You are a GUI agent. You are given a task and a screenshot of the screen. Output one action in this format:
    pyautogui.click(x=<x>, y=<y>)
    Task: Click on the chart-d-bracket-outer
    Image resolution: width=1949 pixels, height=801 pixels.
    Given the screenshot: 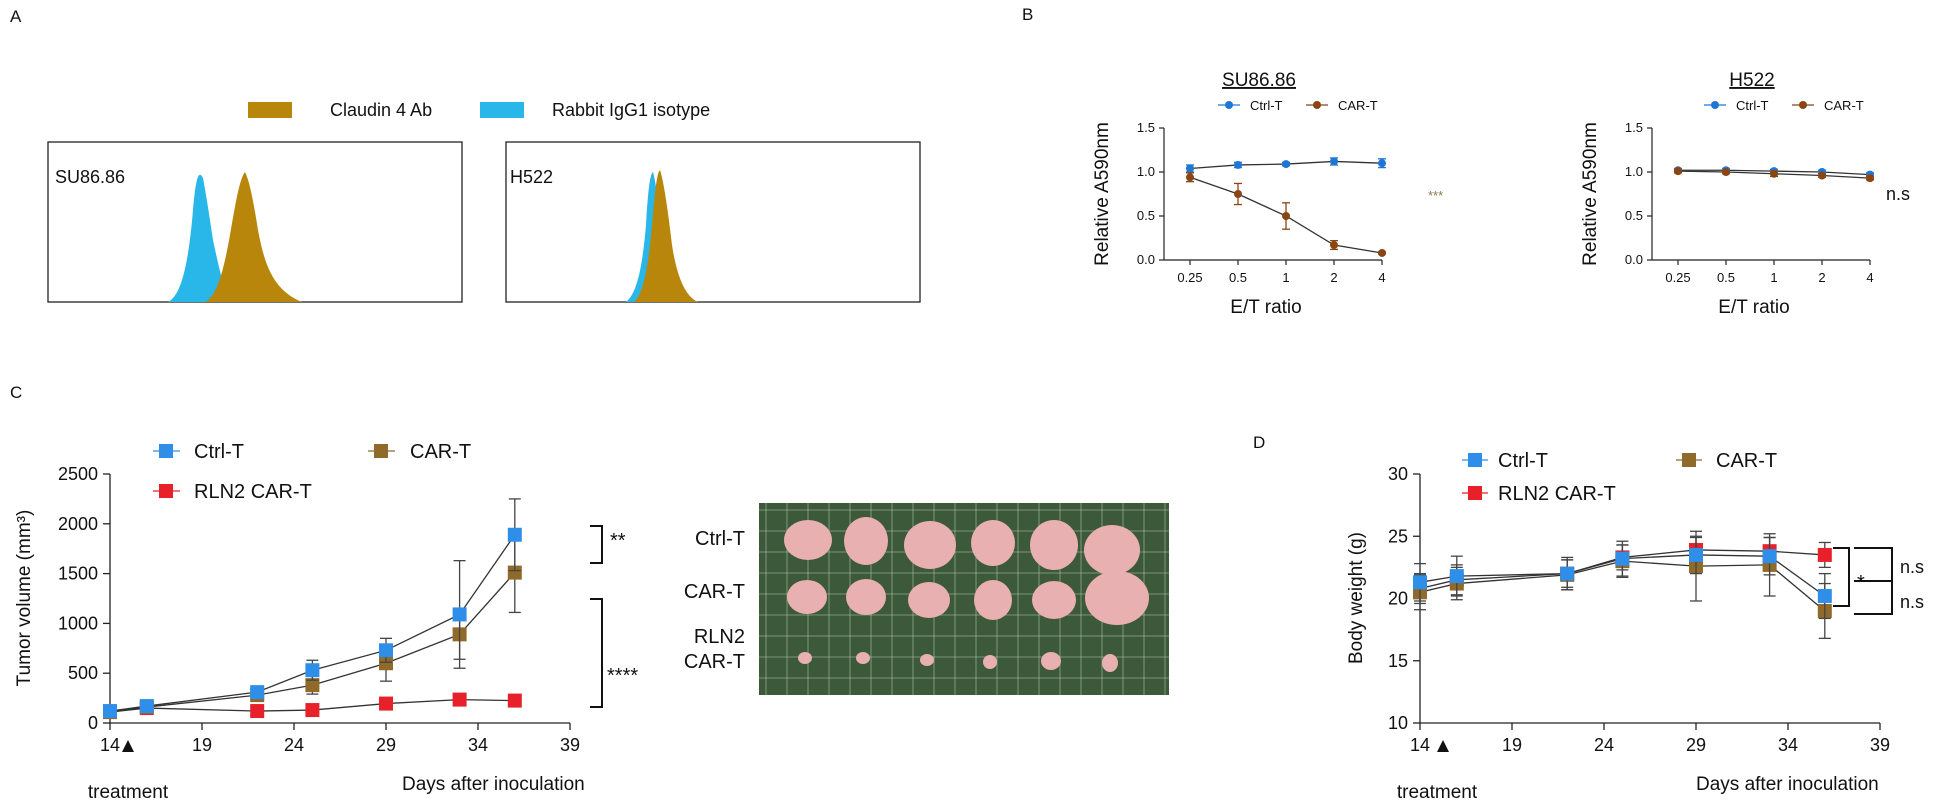 What is the action you would take?
    pyautogui.click(x=1841, y=577)
    